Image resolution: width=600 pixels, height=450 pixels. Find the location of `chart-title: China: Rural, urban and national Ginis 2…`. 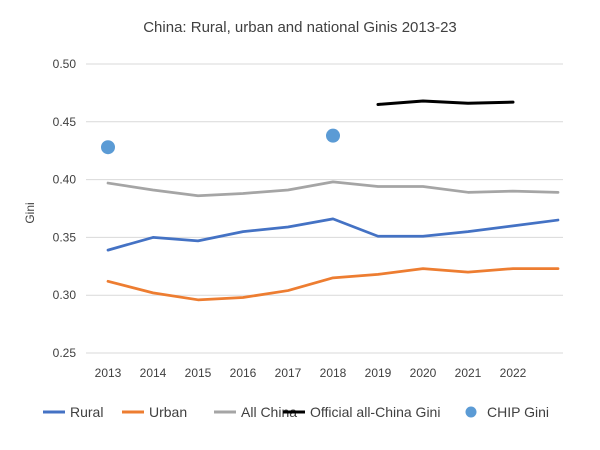

chart-title: China: Rural, urban and national Ginis 2… is located at coordinates (300, 27).